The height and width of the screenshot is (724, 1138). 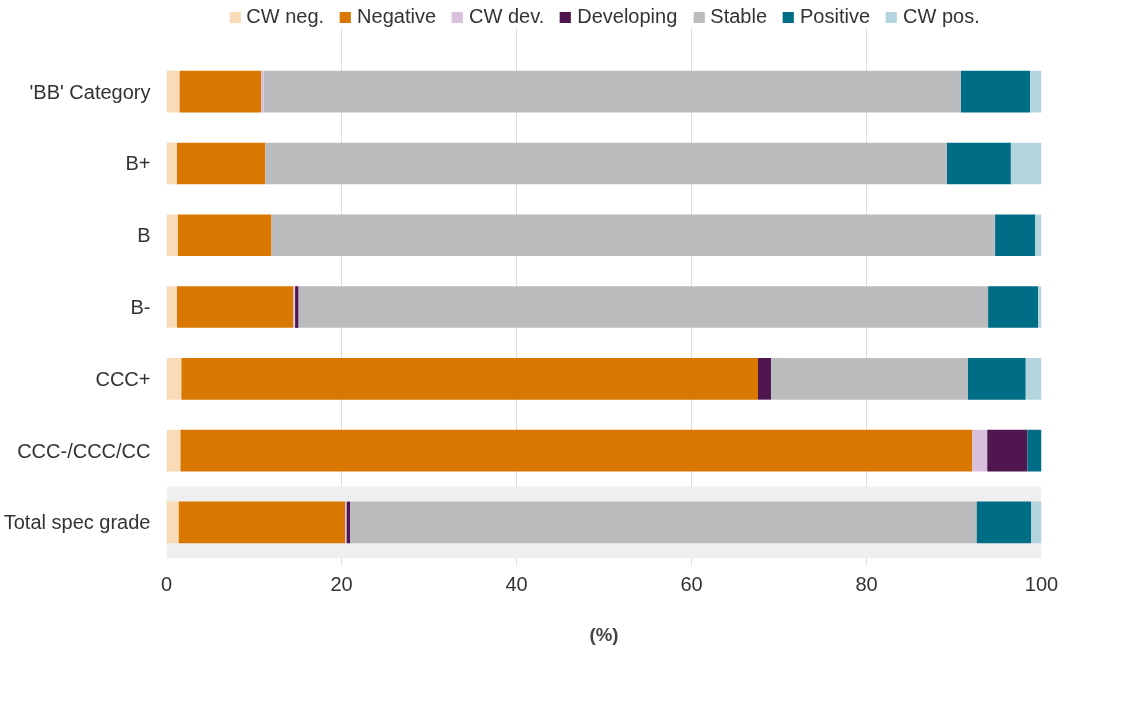 What do you see at coordinates (627, 16) in the screenshot?
I see `legend-label: Developing` at bounding box center [627, 16].